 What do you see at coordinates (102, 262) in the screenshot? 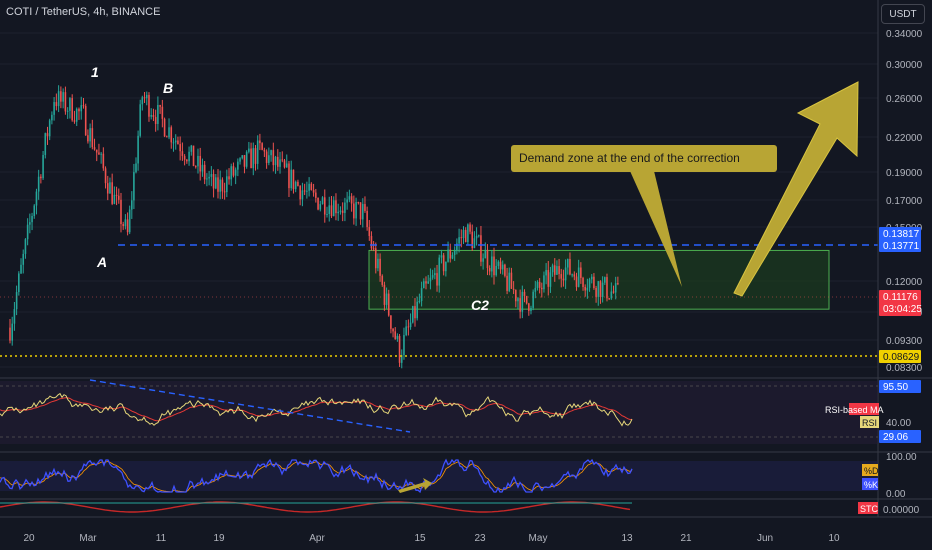
I see `wave-label-a: A` at bounding box center [102, 262].